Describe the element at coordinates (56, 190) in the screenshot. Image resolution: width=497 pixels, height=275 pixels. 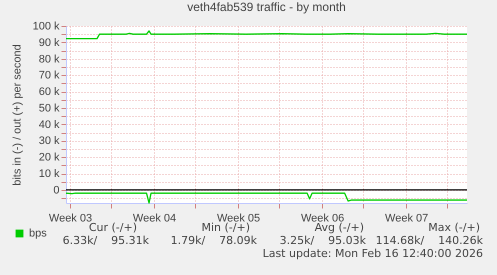
I see `y-tick-label: 0` at that location.